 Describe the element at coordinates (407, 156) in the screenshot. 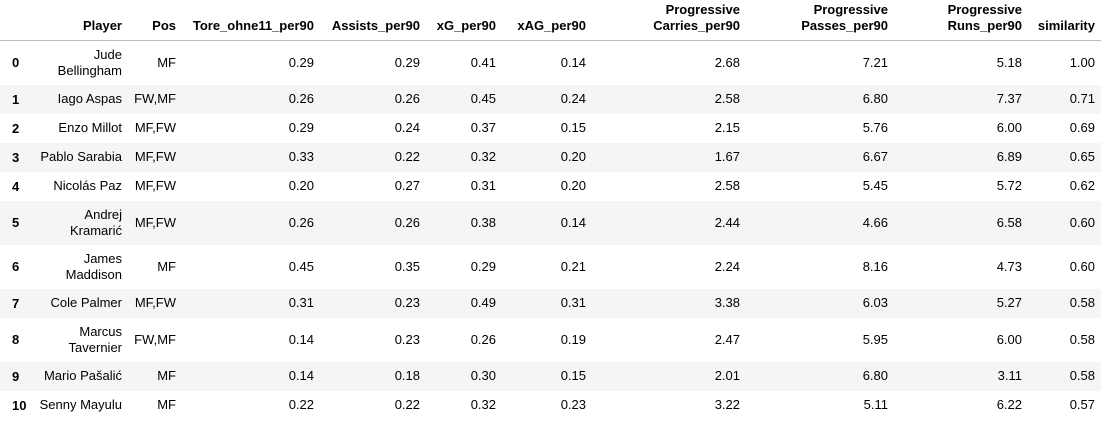

I see `assists-cell: 0.22` at that location.